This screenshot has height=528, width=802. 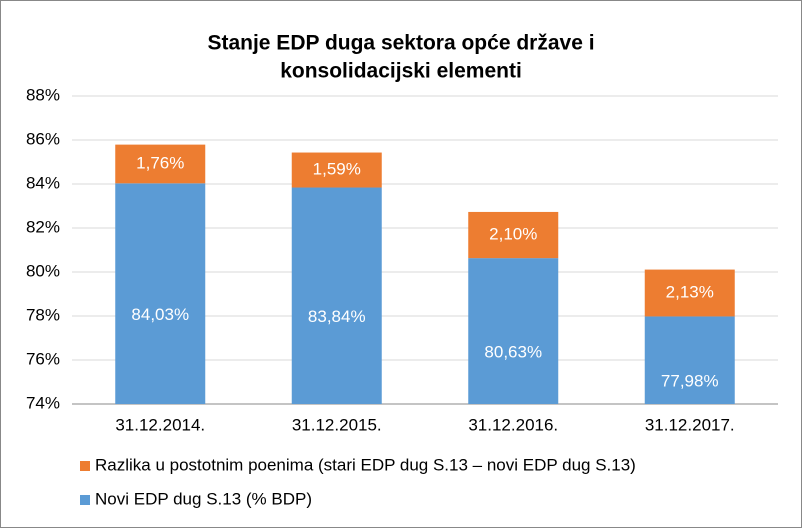 What do you see at coordinates (400, 43) in the screenshot?
I see `chart-title: Stanje EDP duga sektora opće države i` at bounding box center [400, 43].